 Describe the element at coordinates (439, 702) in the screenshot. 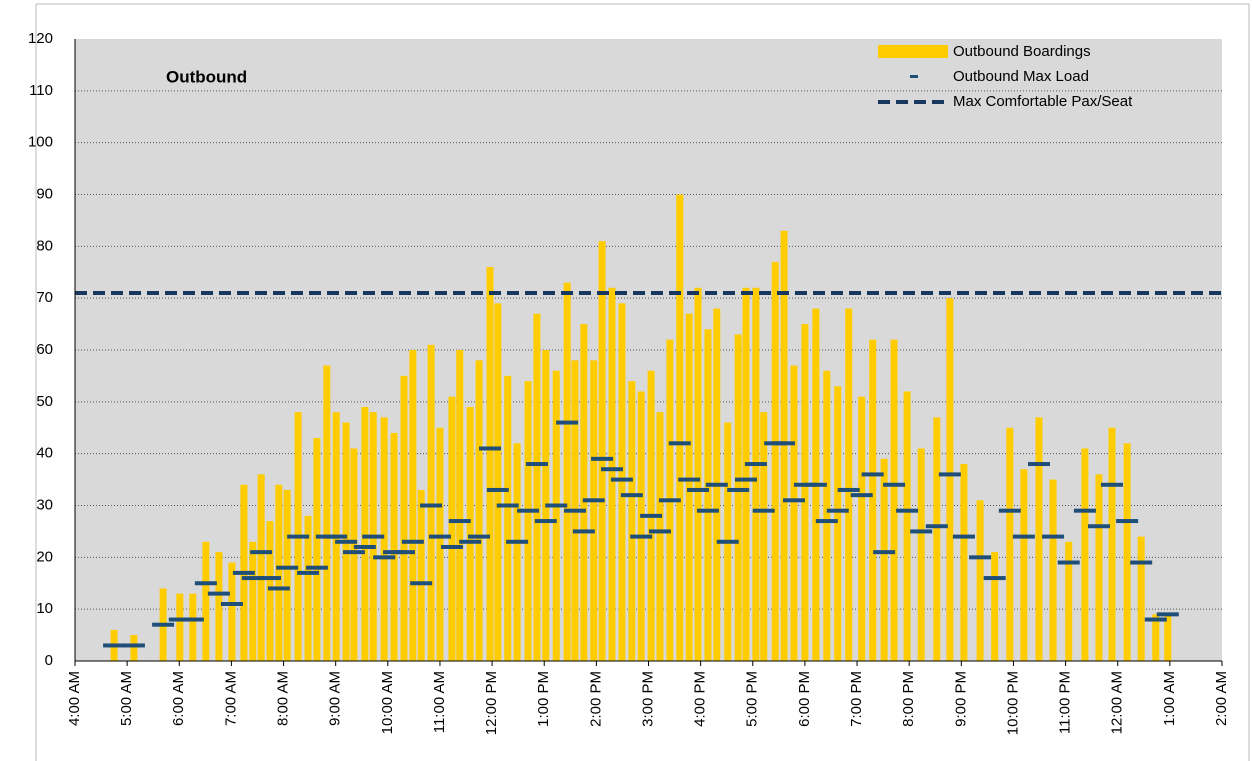

I see `x-tick-label: 11:00 AM` at that location.